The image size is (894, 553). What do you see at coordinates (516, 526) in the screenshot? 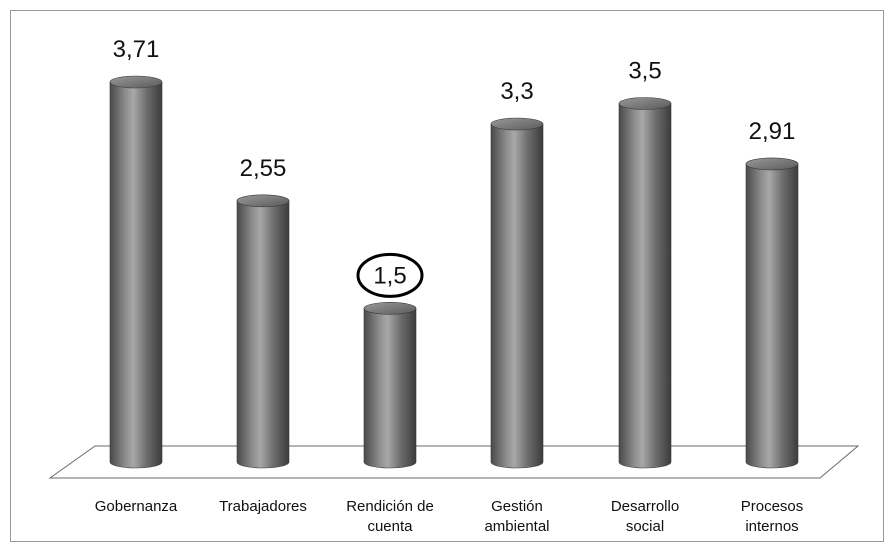
I see `category-label-line: ambiental` at bounding box center [516, 526].